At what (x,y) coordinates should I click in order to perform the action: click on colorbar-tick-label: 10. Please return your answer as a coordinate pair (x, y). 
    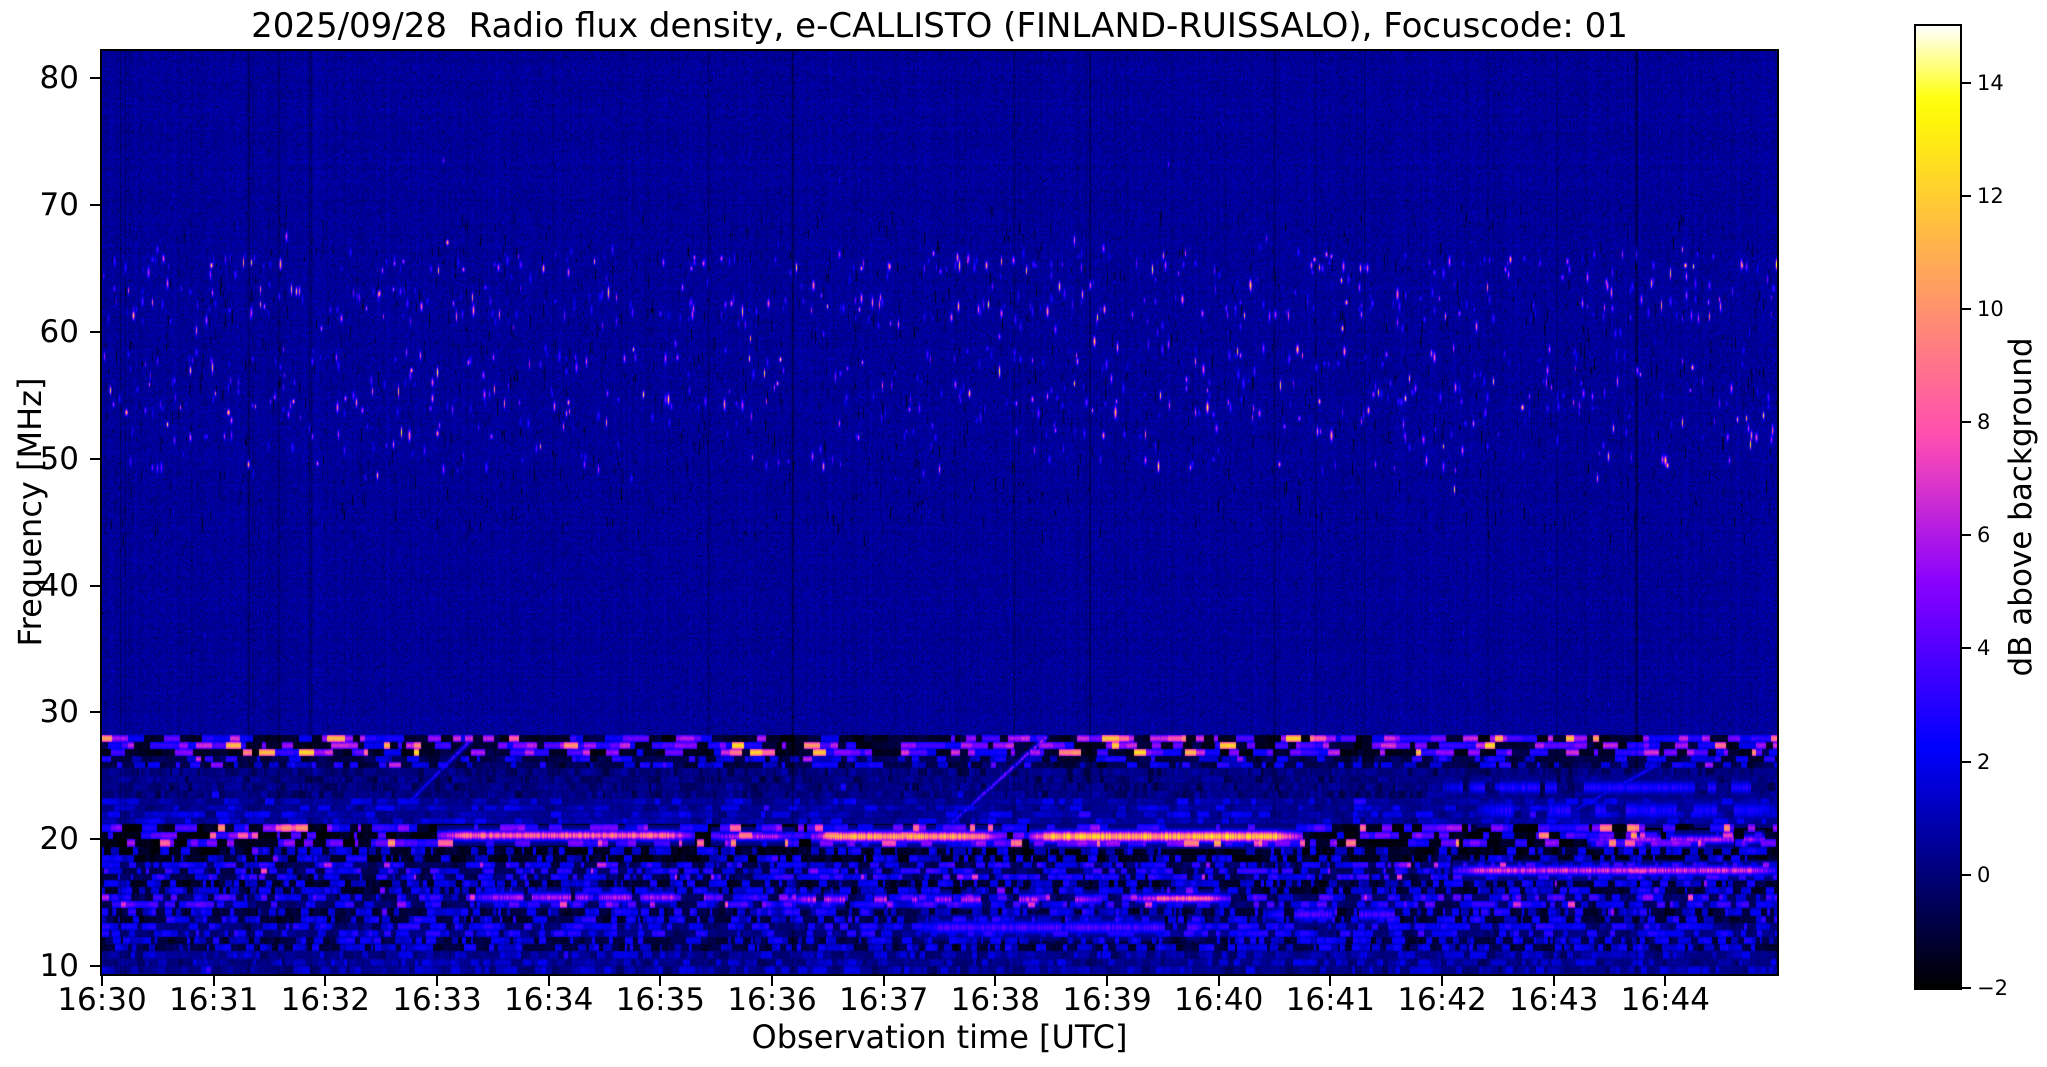
    Looking at the image, I should click on (1990, 308).